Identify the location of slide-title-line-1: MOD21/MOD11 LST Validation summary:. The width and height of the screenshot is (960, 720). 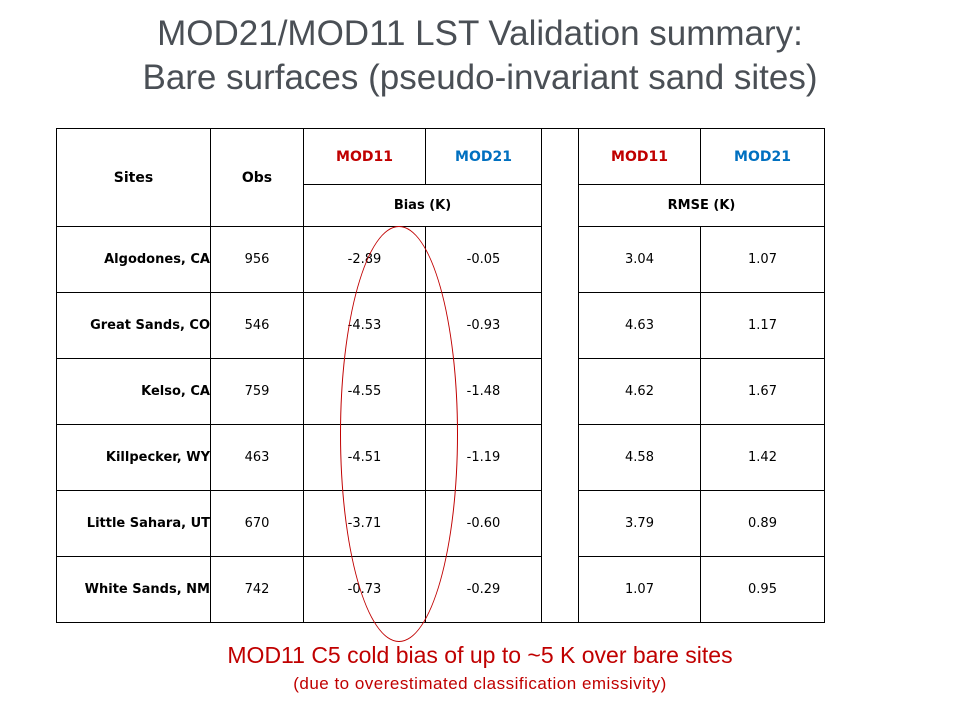
(480, 33).